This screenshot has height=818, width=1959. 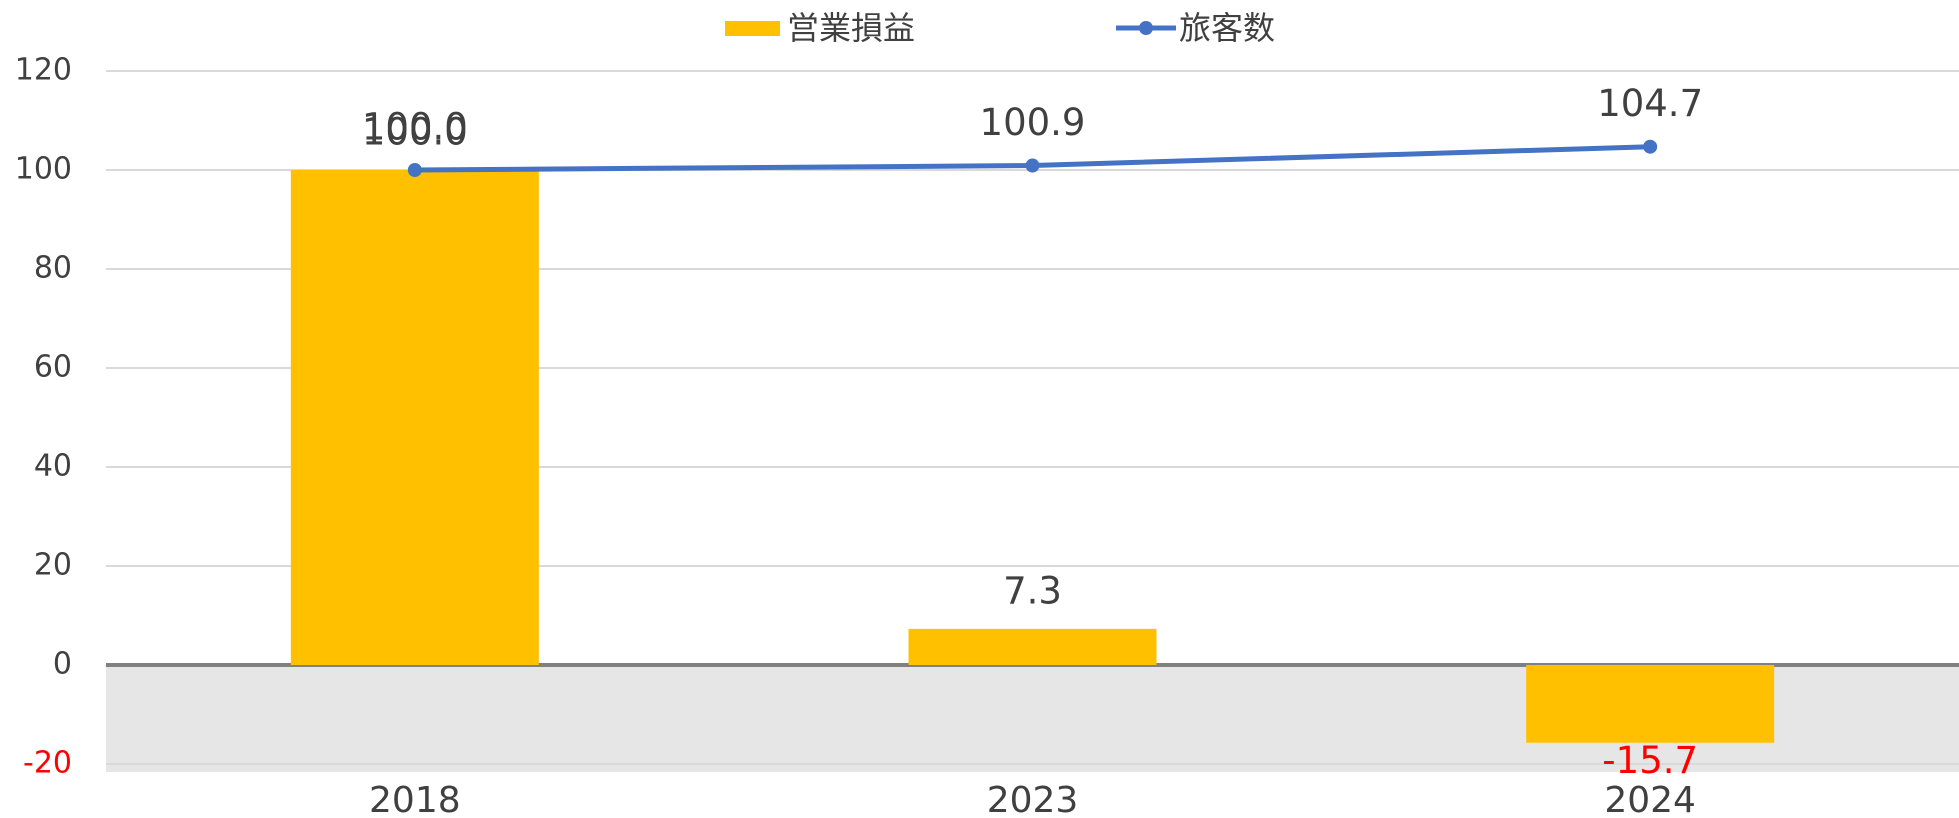 I want to click on y-tick-label: 120, so click(x=43, y=70).